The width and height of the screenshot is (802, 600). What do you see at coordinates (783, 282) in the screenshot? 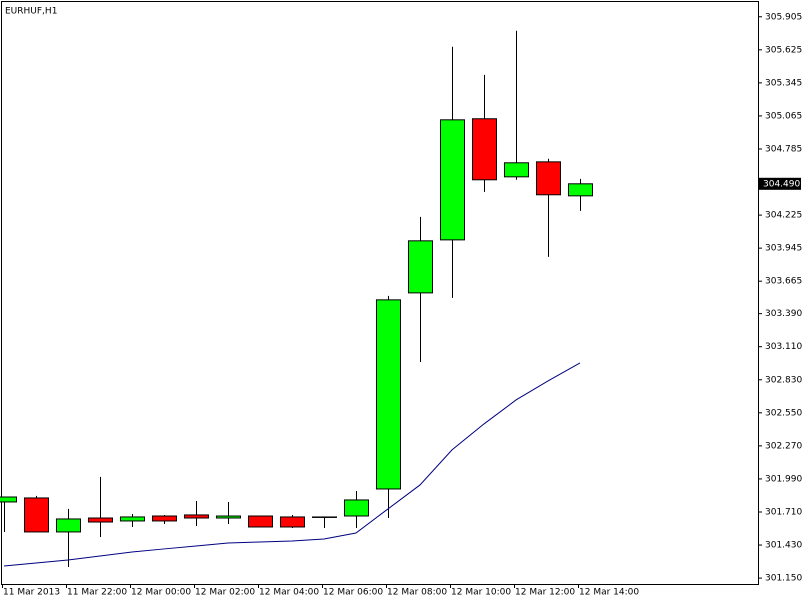
I see `y-tick-label: 303.665` at bounding box center [783, 282].